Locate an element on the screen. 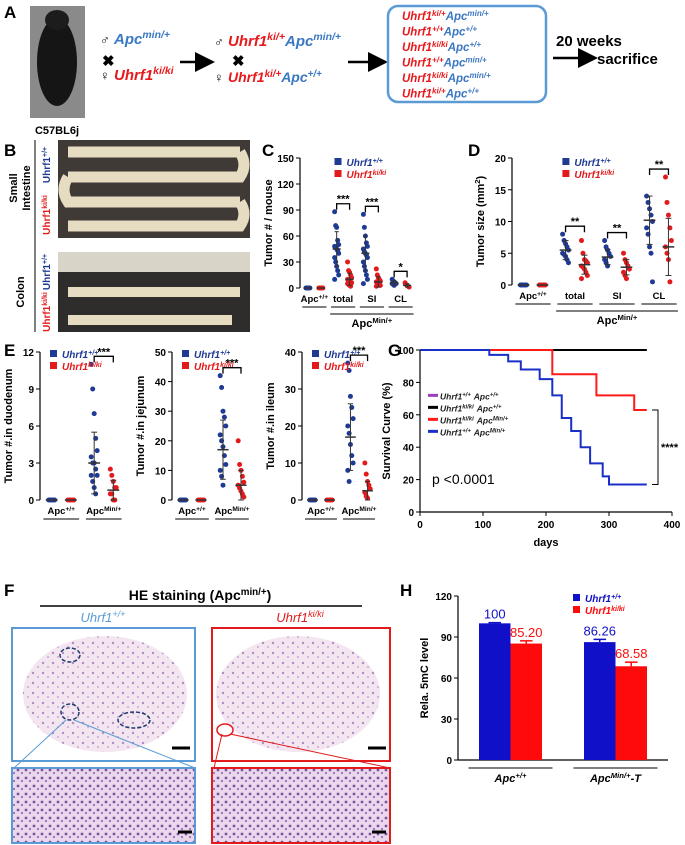 The image size is (685, 845). x-tick-label-text: SI is located at coordinates (617, 296).